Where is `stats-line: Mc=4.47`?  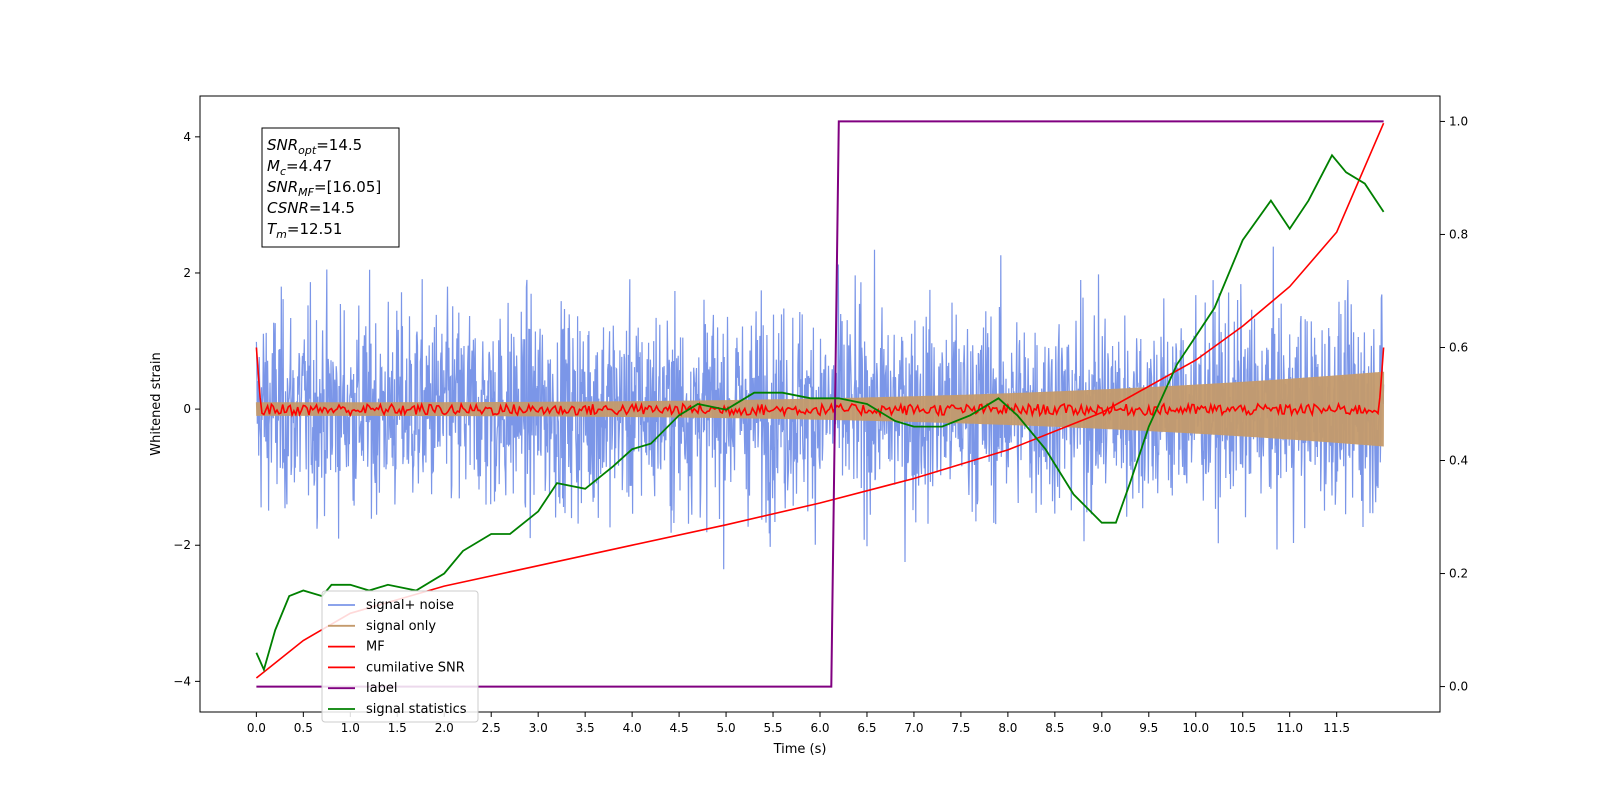
stats-line: Mc=4.47 is located at coordinates (299, 167).